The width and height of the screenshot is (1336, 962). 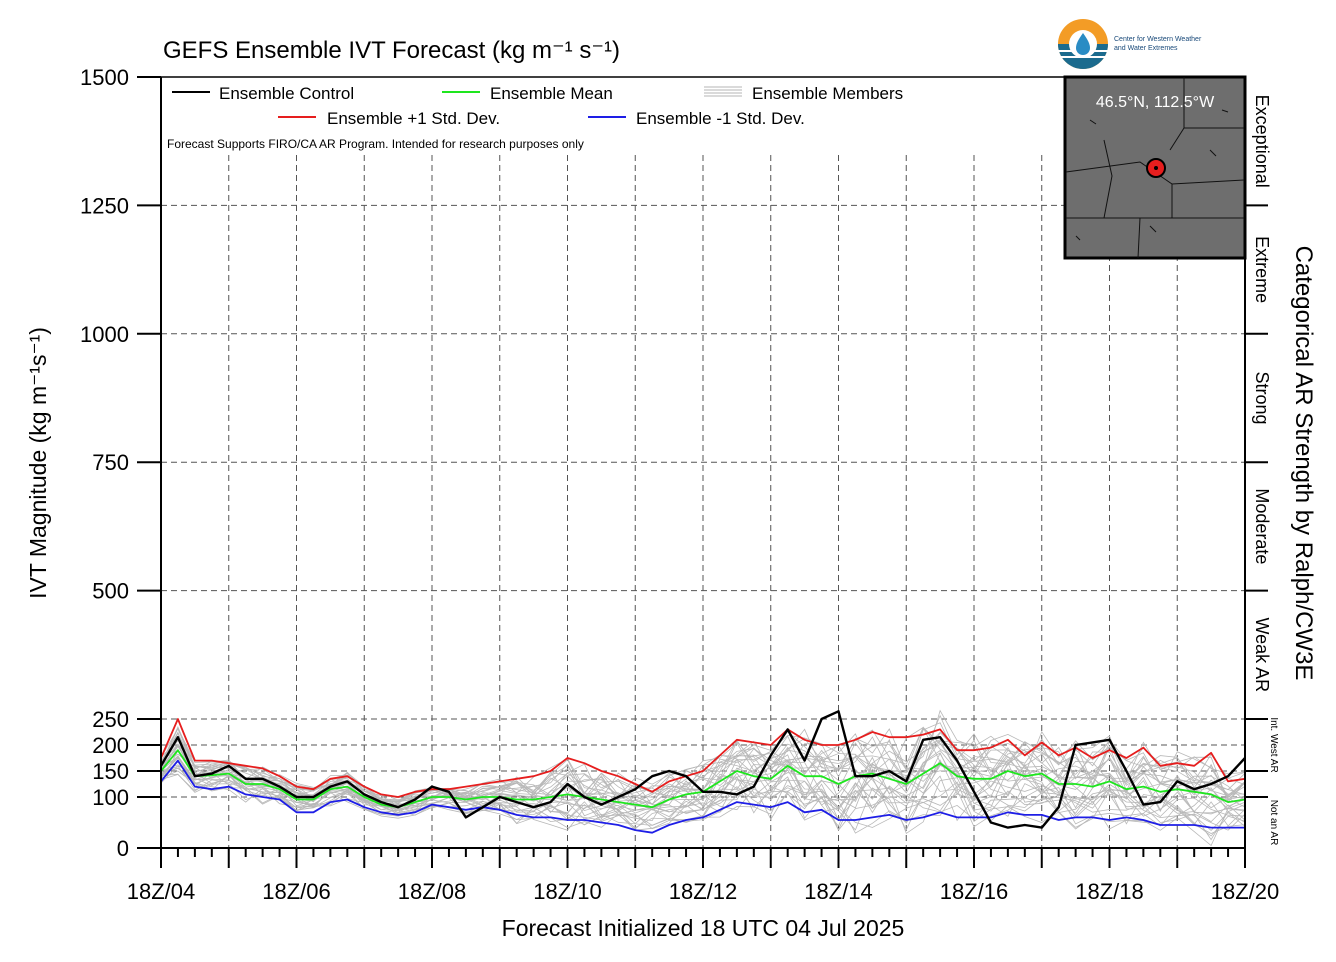 What do you see at coordinates (104, 77) in the screenshot?
I see `y-tick-label: 1500` at bounding box center [104, 77].